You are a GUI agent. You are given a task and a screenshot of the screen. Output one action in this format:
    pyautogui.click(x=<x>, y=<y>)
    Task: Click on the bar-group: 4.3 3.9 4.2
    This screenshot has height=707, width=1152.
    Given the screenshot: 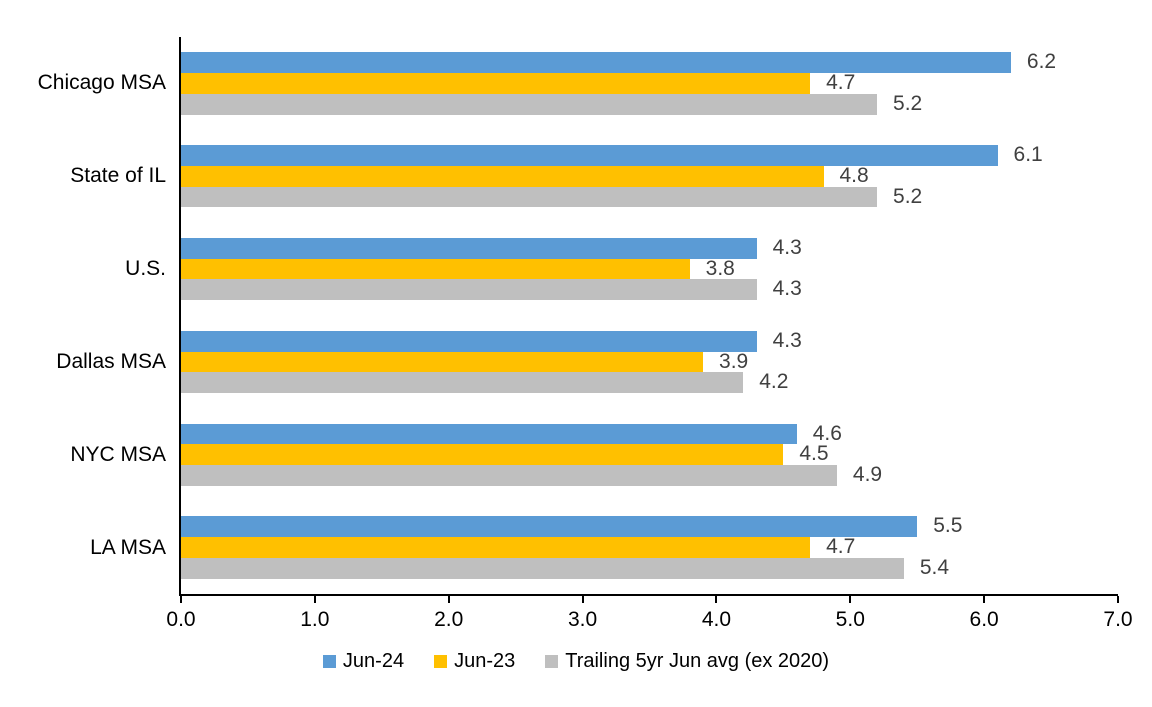 What is the action you would take?
    pyautogui.click(x=649, y=361)
    